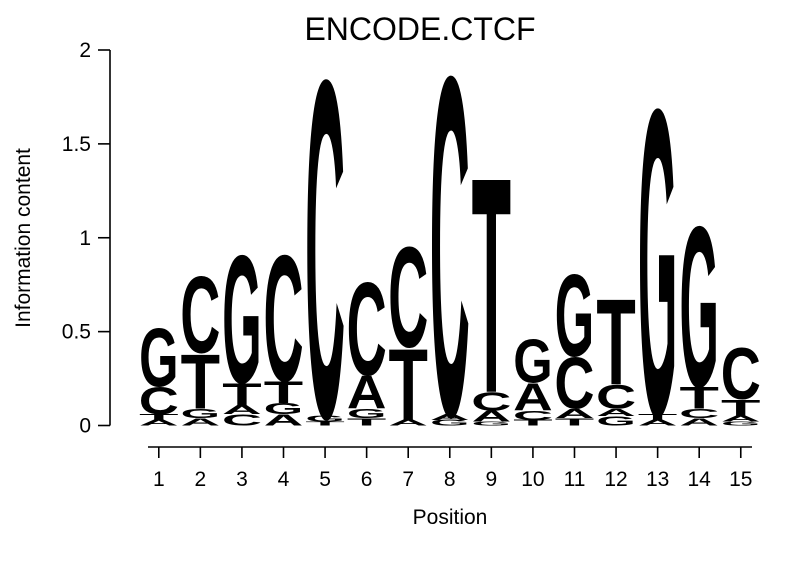  I want to click on y-tick-label: 0, so click(85, 426).